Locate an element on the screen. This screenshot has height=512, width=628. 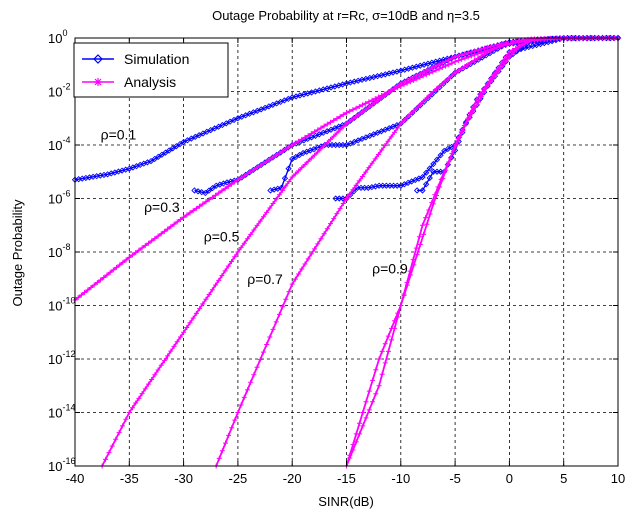
y-tick-label: 10-14 is located at coordinates (61, 412).